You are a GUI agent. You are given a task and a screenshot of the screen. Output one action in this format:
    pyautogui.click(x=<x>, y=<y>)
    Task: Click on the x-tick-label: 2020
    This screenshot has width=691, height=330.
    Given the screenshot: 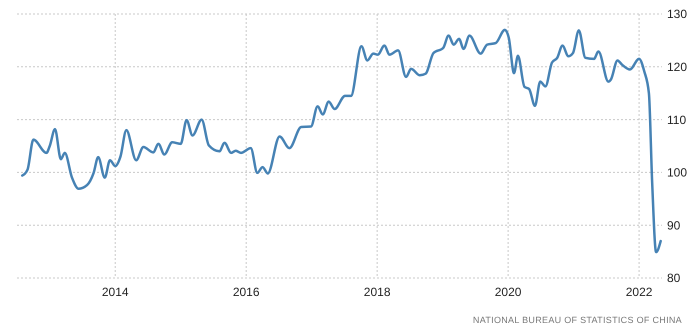 What is the action you would take?
    pyautogui.click(x=508, y=292)
    